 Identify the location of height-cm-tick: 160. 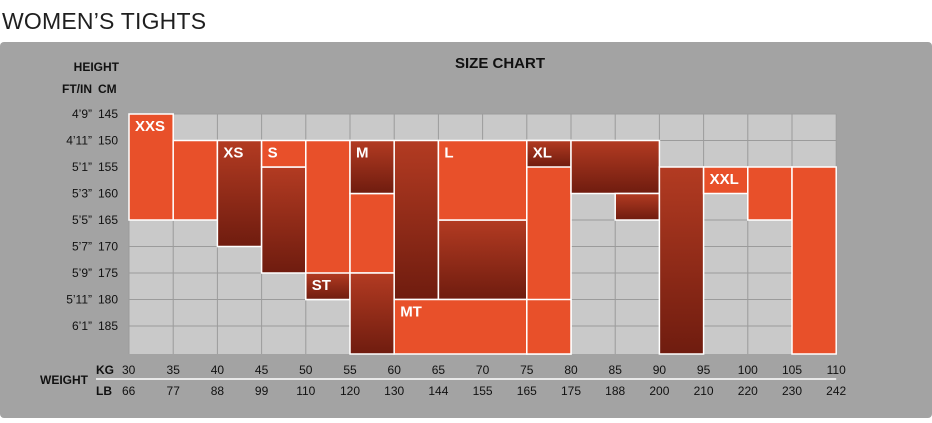
(108, 194).